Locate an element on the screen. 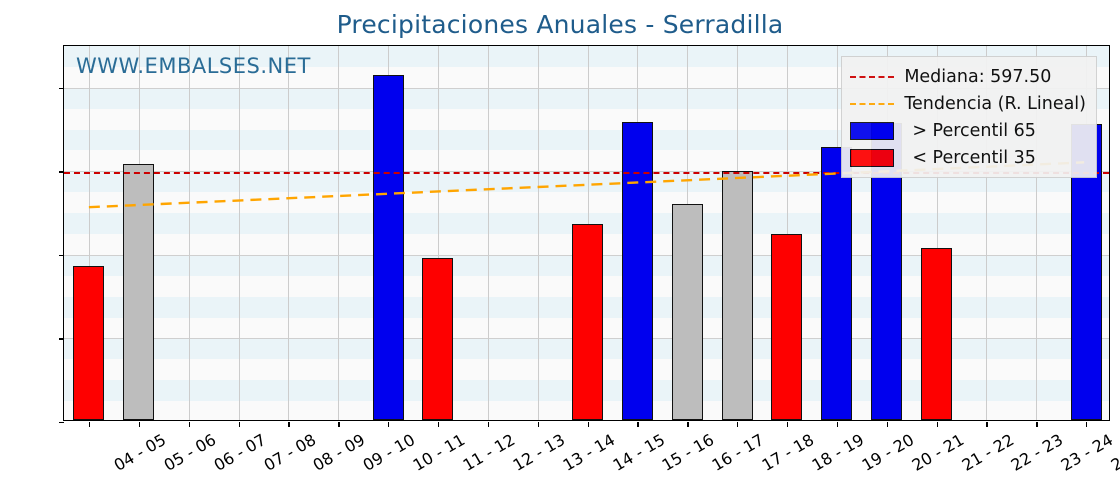 Image resolution: width=1120 pixels, height=500 pixels. x-tick-label: 18 - 19 is located at coordinates (838, 452).